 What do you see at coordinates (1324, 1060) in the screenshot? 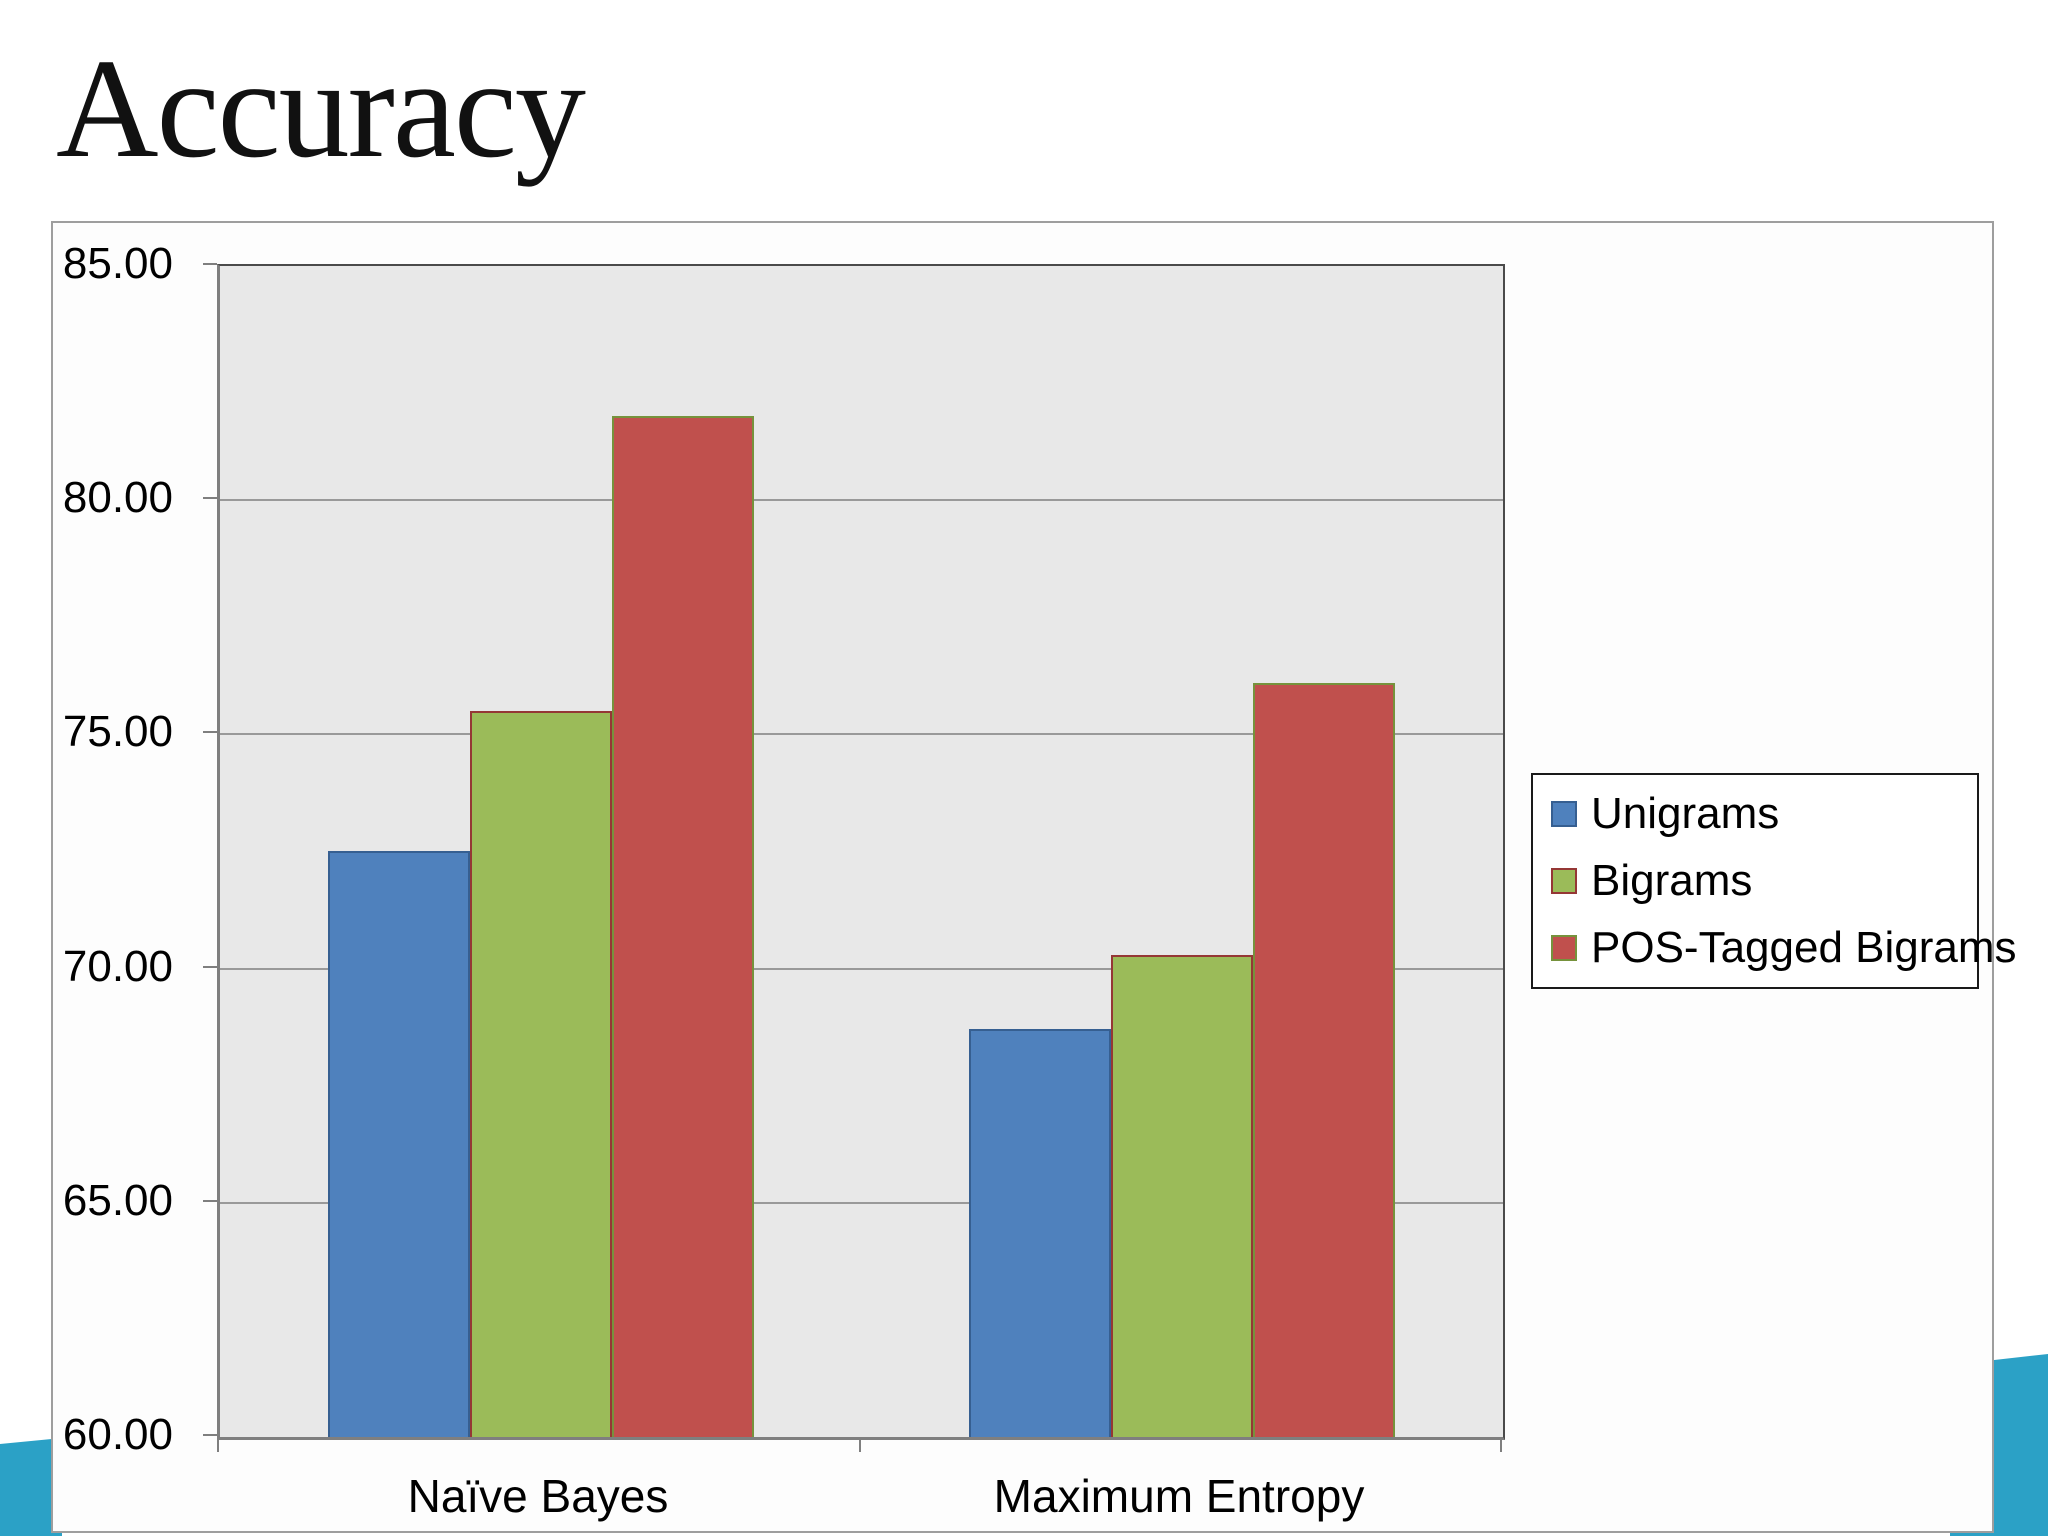
I see `bar-pos-tagged-bigrams-maximum-entropy` at bounding box center [1324, 1060].